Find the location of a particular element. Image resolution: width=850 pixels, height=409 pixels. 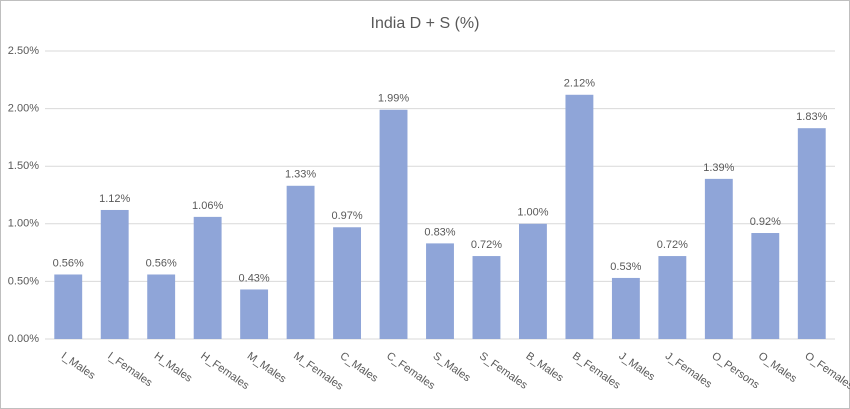

data-label: 0.92% is located at coordinates (765, 222).